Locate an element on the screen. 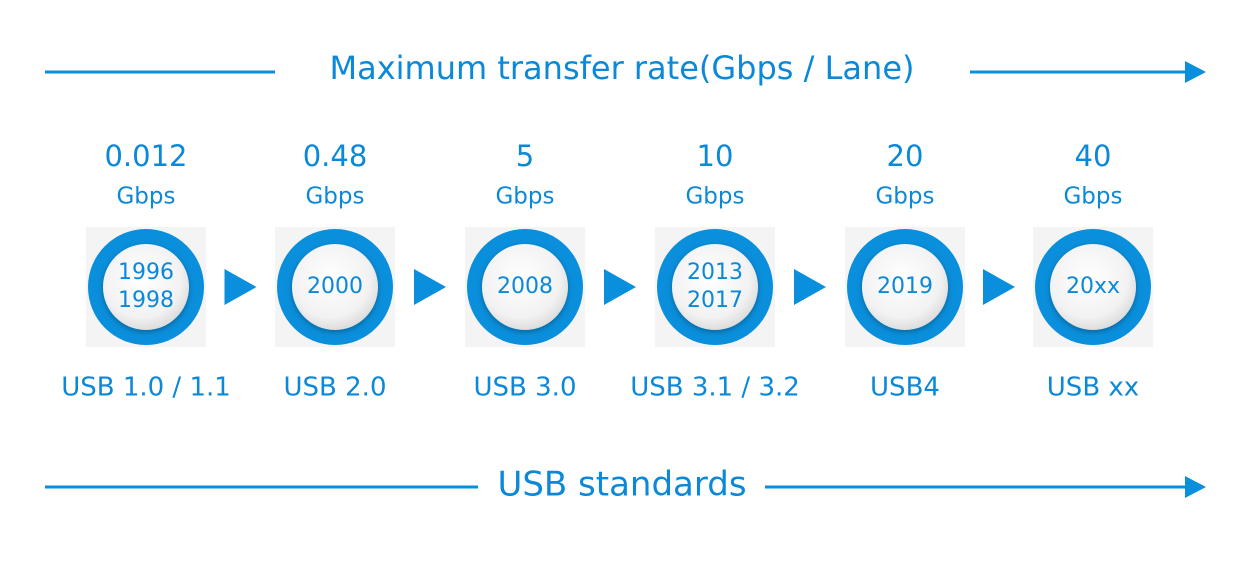  rate: 20 is located at coordinates (905, 156).